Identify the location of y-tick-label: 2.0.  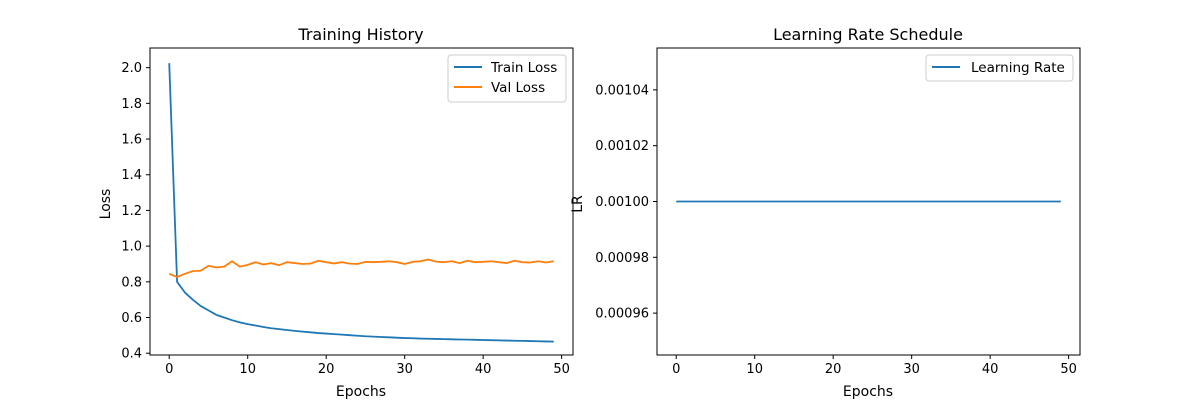
(131, 68).